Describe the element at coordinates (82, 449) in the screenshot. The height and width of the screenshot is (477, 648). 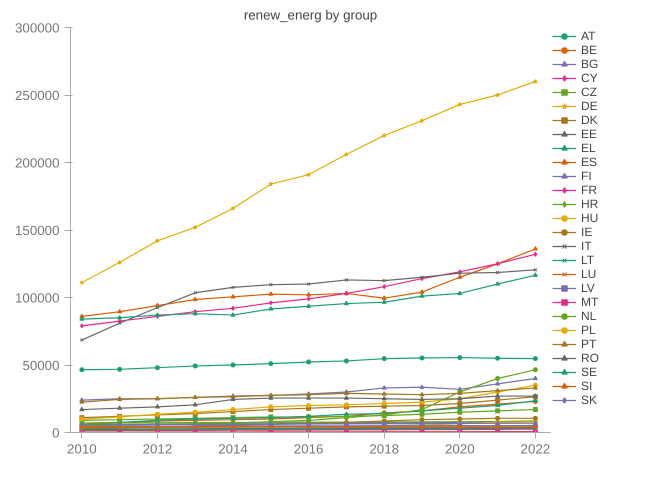
I see `x-tick-label: 2010` at that location.